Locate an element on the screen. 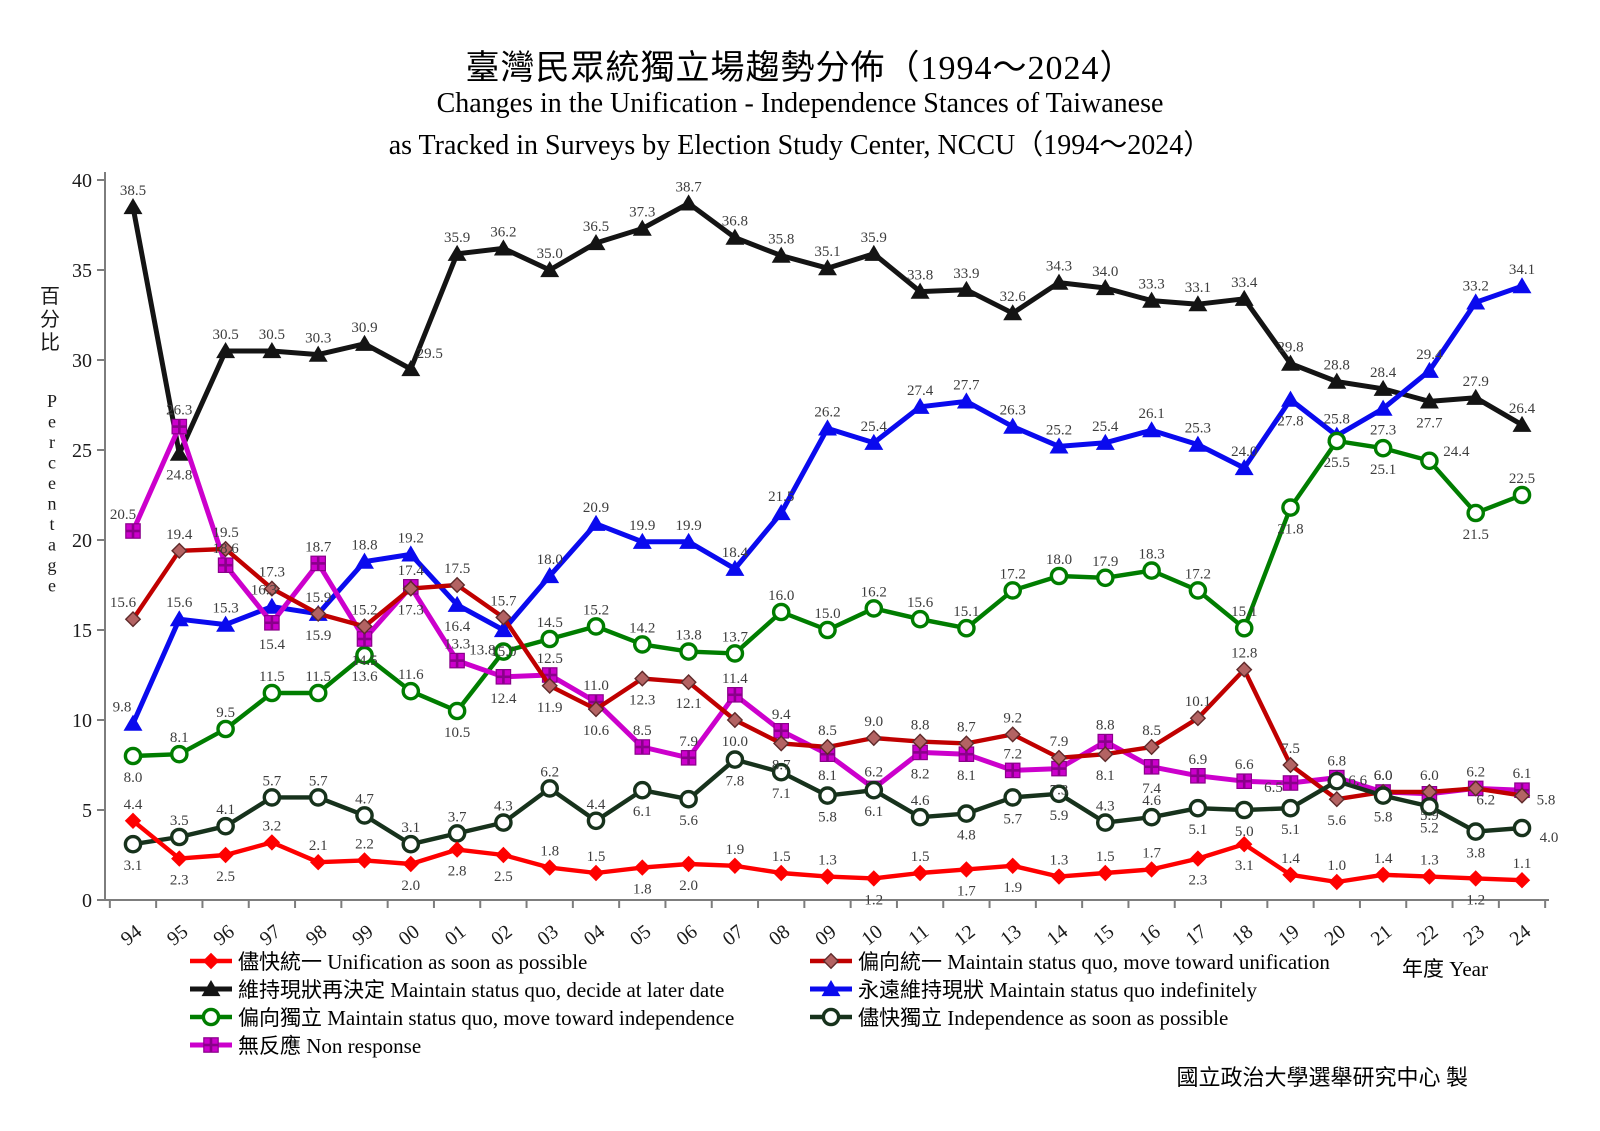  data-label-unification_asap: 1.8 is located at coordinates (549, 852).